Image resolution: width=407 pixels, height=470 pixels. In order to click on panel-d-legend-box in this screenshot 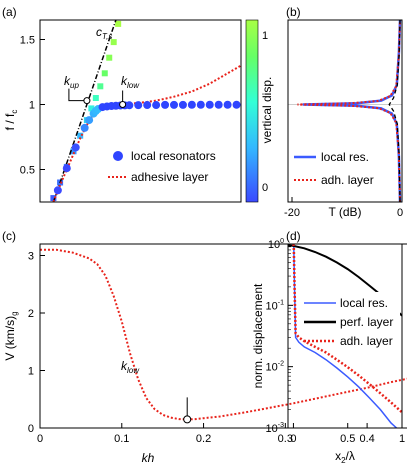, I will do `click(367, 321)`.